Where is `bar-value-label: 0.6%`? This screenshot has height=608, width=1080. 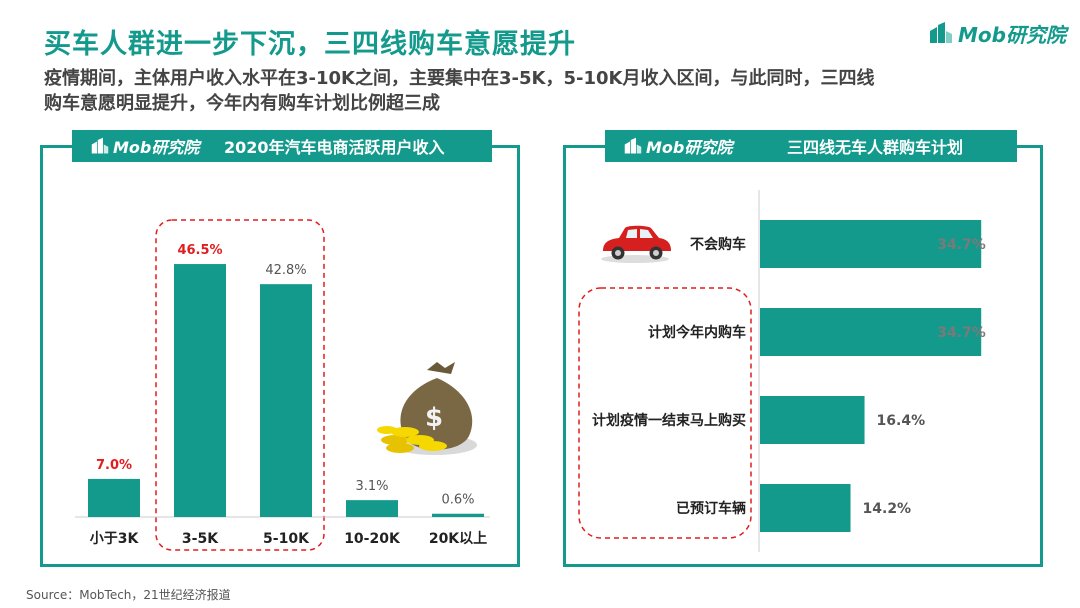 bar-value-label: 0.6% is located at coordinates (457, 500).